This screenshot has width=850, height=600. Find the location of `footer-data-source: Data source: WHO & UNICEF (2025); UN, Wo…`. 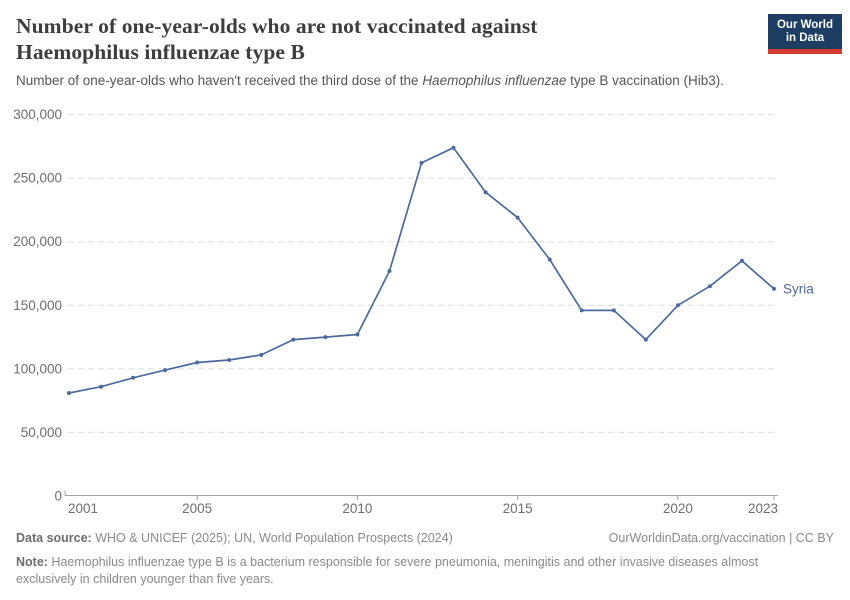

footer-data-source: Data source: WHO & UNICEF (2025); UN, Wo… is located at coordinates (425, 538).